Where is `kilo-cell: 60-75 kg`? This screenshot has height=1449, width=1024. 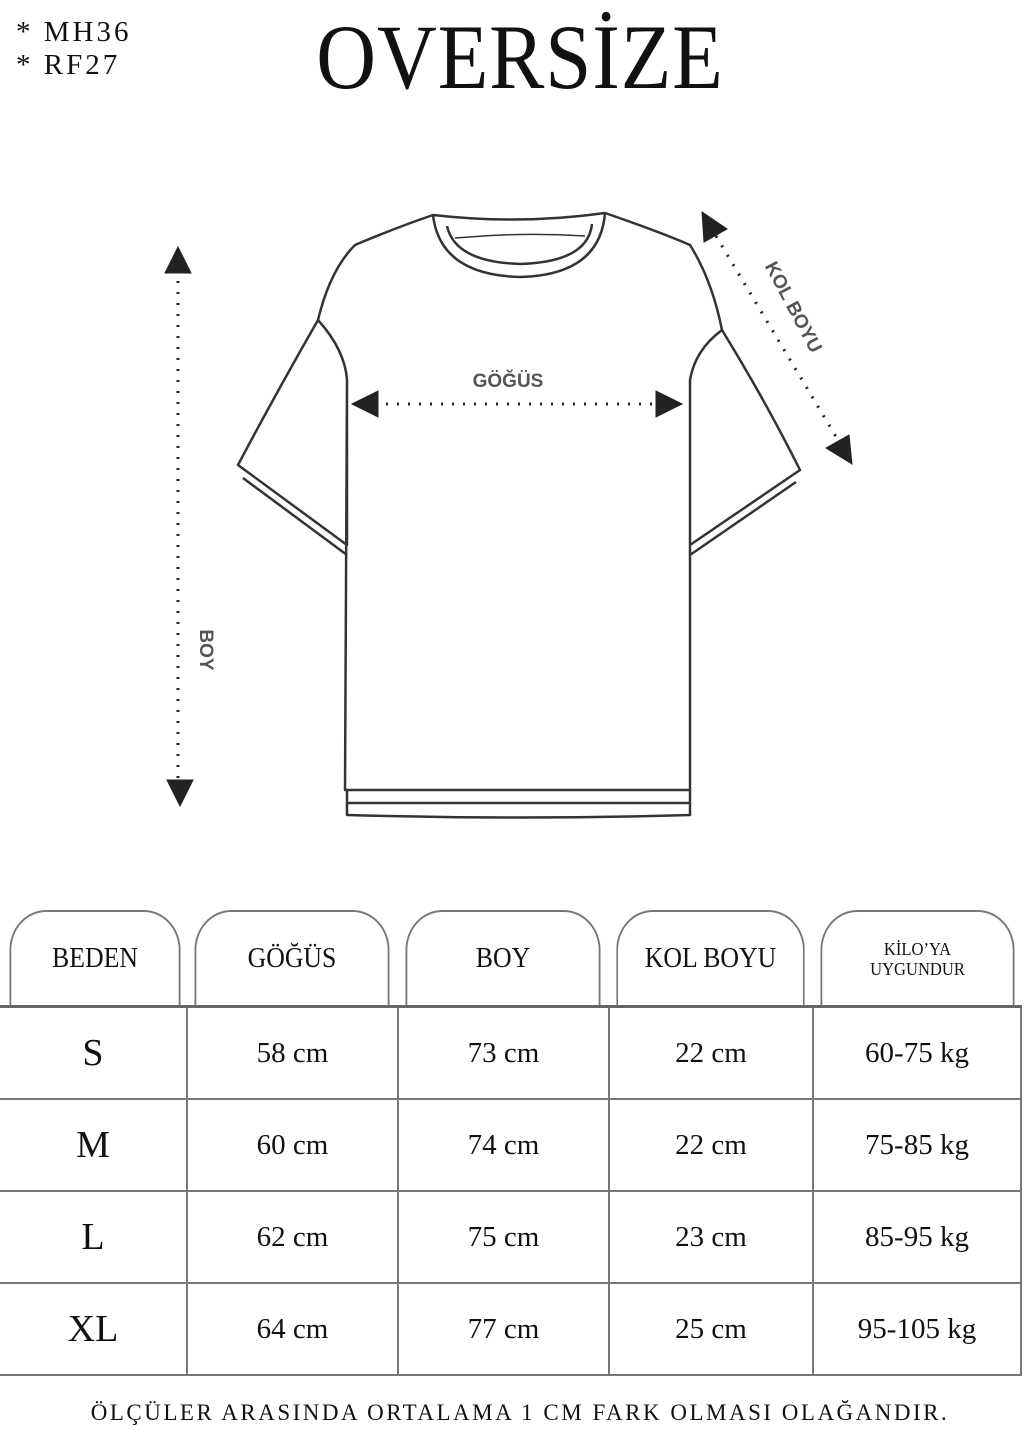 kilo-cell: 60-75 kg is located at coordinates (917, 1053).